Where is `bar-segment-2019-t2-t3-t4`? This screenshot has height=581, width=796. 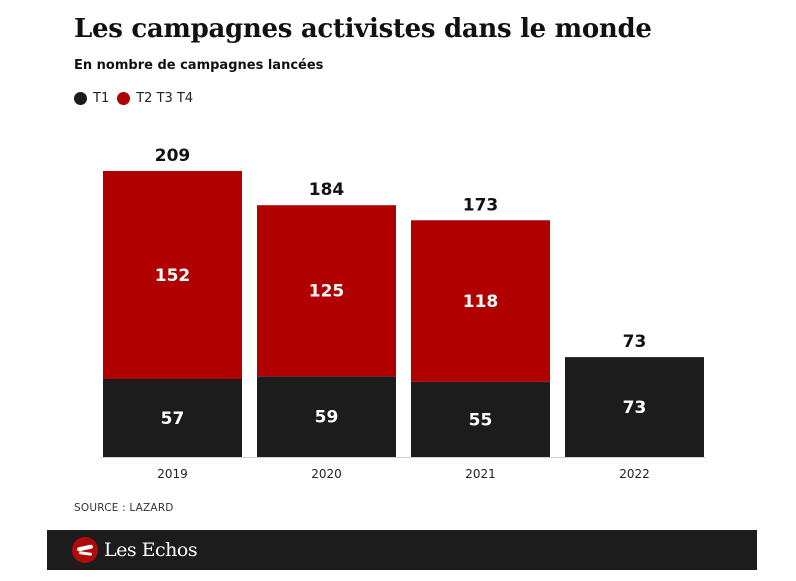 bar-segment-2019-t2-t3-t4 is located at coordinates (172, 275).